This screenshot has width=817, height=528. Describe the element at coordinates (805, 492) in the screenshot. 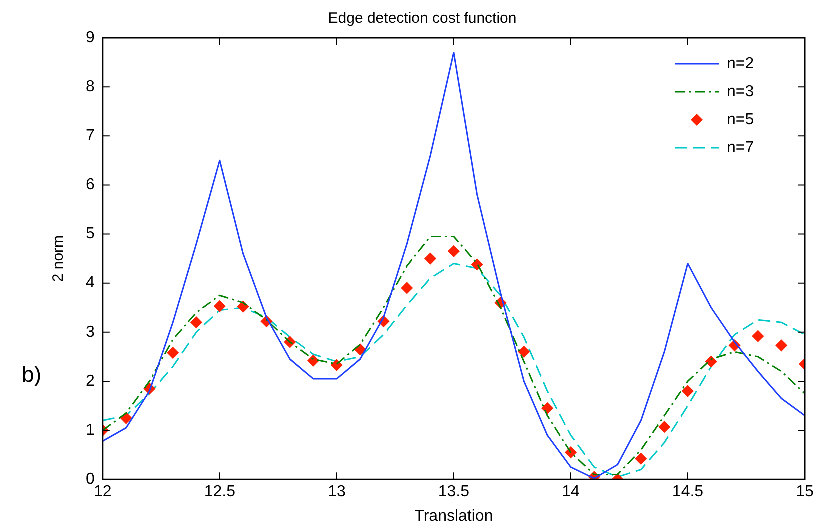

I see `x-tick-label: 15` at that location.